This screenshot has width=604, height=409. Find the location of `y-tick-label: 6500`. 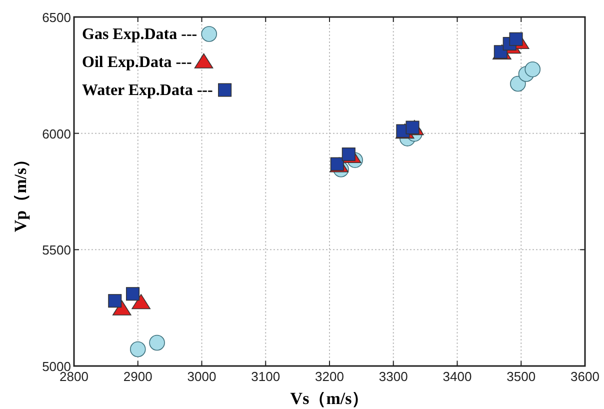

y-tick-label: 6500 is located at coordinates (56, 17).